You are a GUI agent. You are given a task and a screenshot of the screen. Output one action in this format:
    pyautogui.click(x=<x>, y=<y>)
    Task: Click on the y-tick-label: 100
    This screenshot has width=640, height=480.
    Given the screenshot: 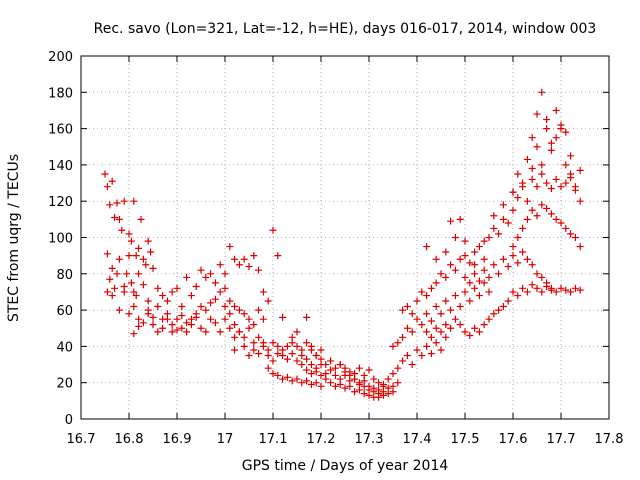 What is the action you would take?
    pyautogui.click(x=60, y=239)
    